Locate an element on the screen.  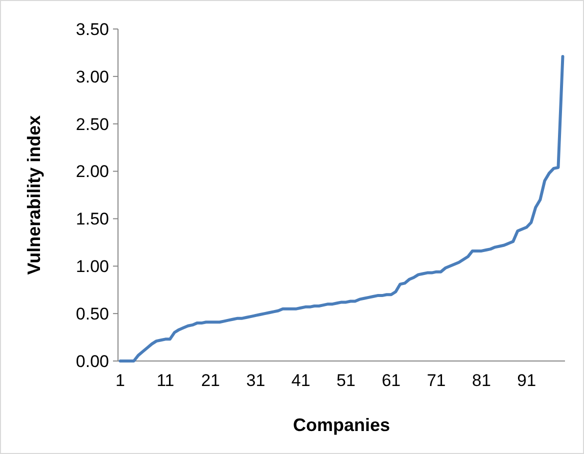
y-tick-label: 0.00 is located at coordinates (92, 361).